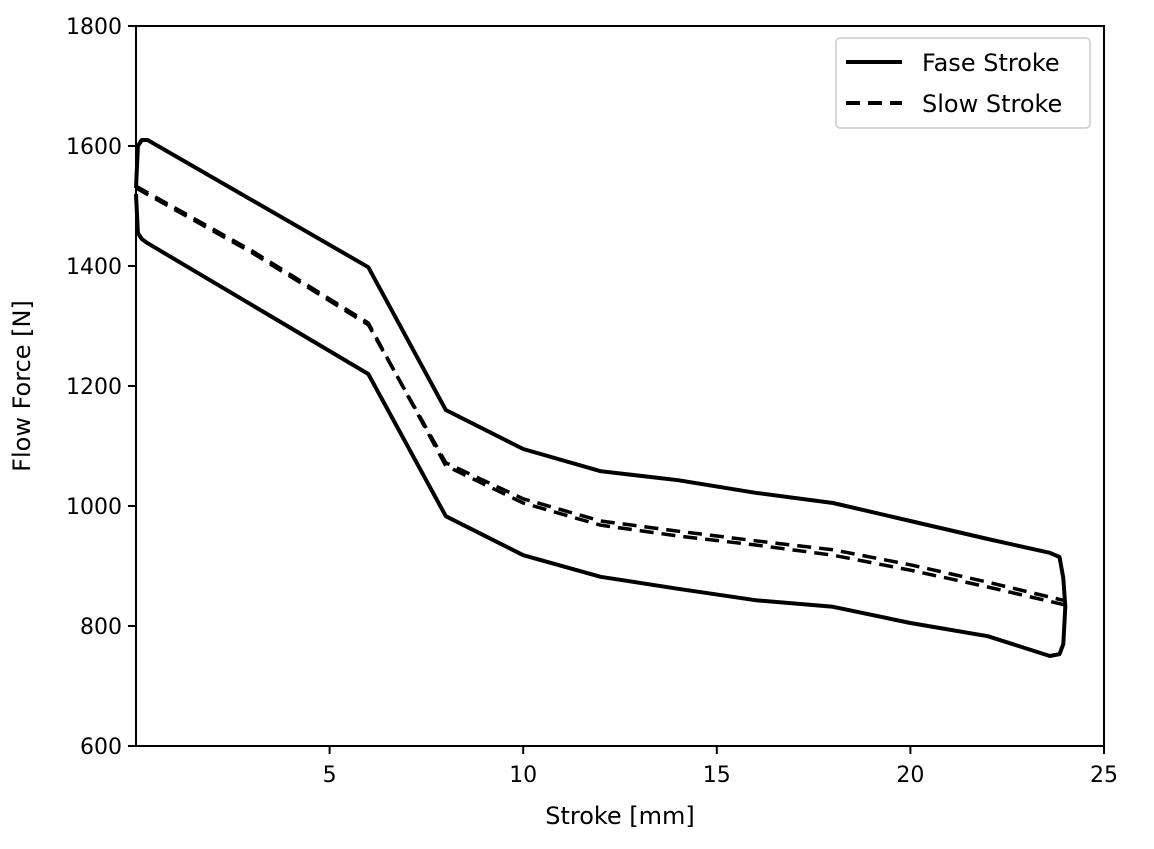 Image resolution: width=1154 pixels, height=849 pixels. I want to click on x-axis-ticks: 5 10 15 20 25, so click(720, 767).